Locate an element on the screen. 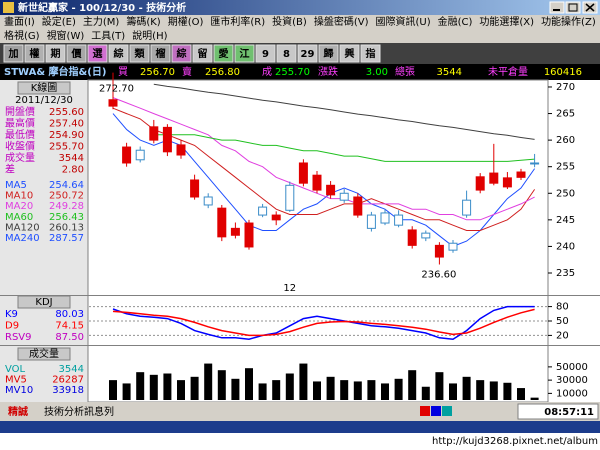  toolbar-label: 8 is located at coordinates (286, 54).